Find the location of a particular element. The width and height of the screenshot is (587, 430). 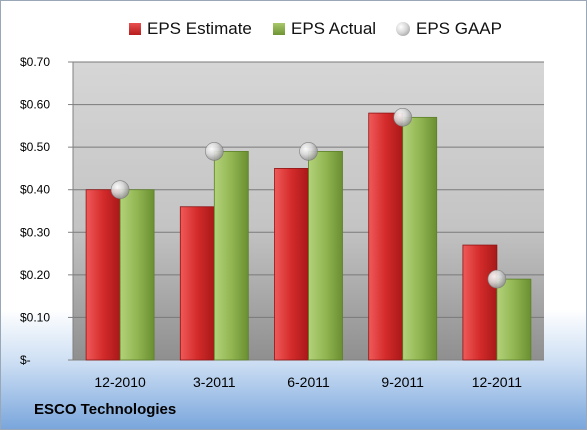

x-tick-label: 12-2011 is located at coordinates (497, 382).